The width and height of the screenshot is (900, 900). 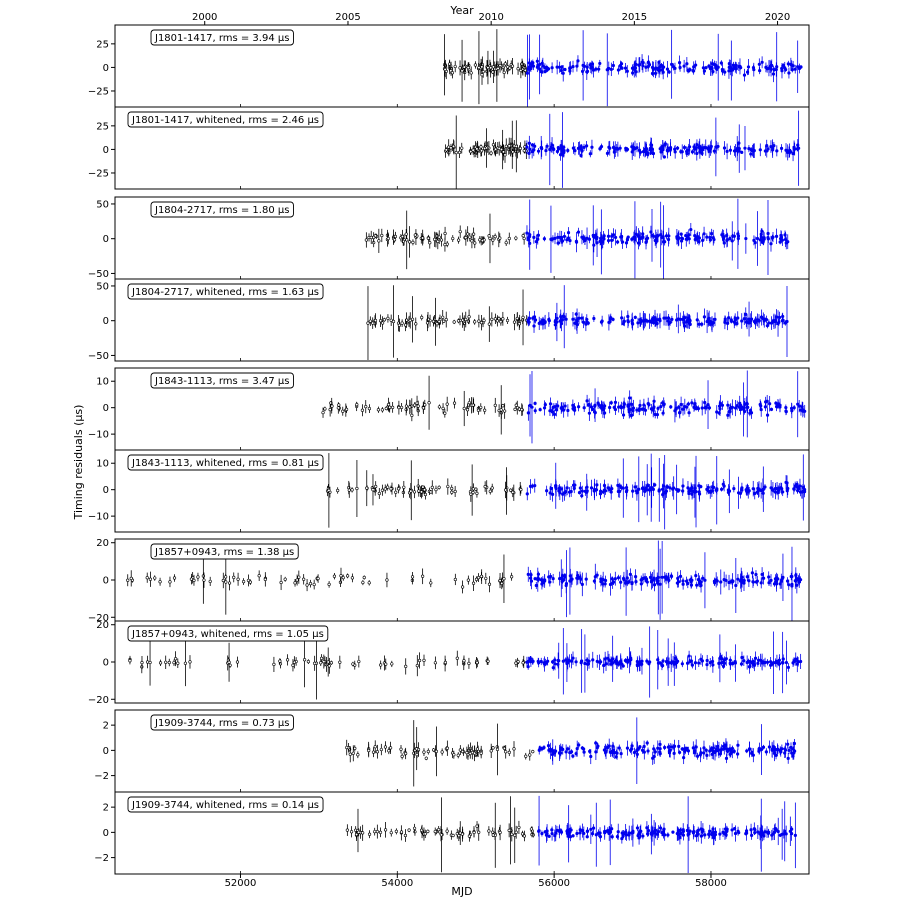 What do you see at coordinates (106, 751) in the screenshot?
I see `y-tick-label: 0` at bounding box center [106, 751].